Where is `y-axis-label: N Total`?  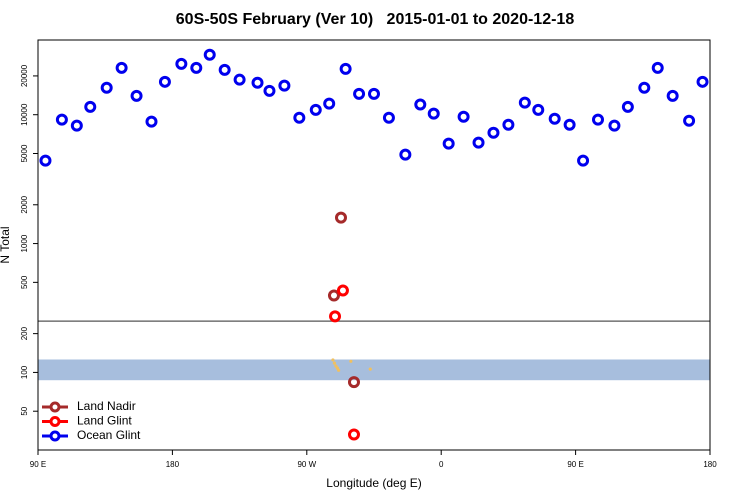 y-axis-label: N Total is located at coordinates (6, 244).